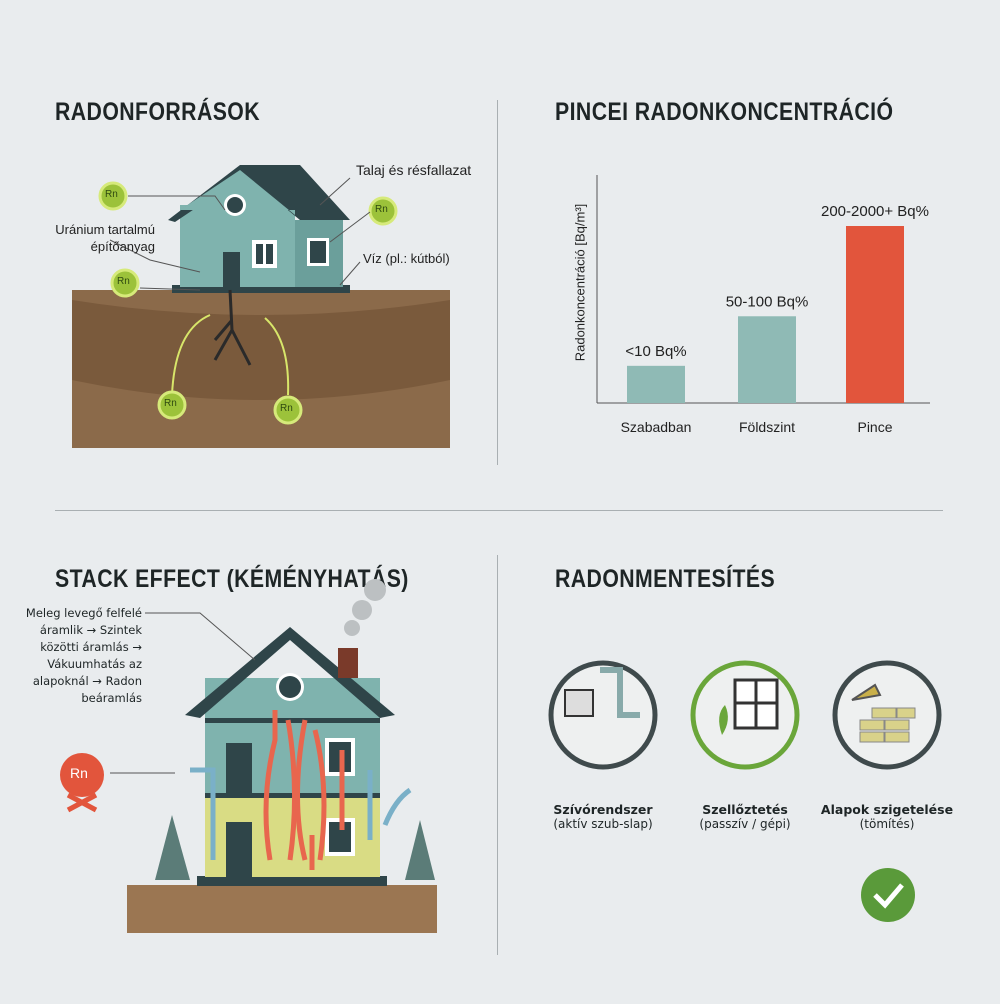  I want to click on mitigation-title: RADONMENTESÍTÉS, so click(665, 579).